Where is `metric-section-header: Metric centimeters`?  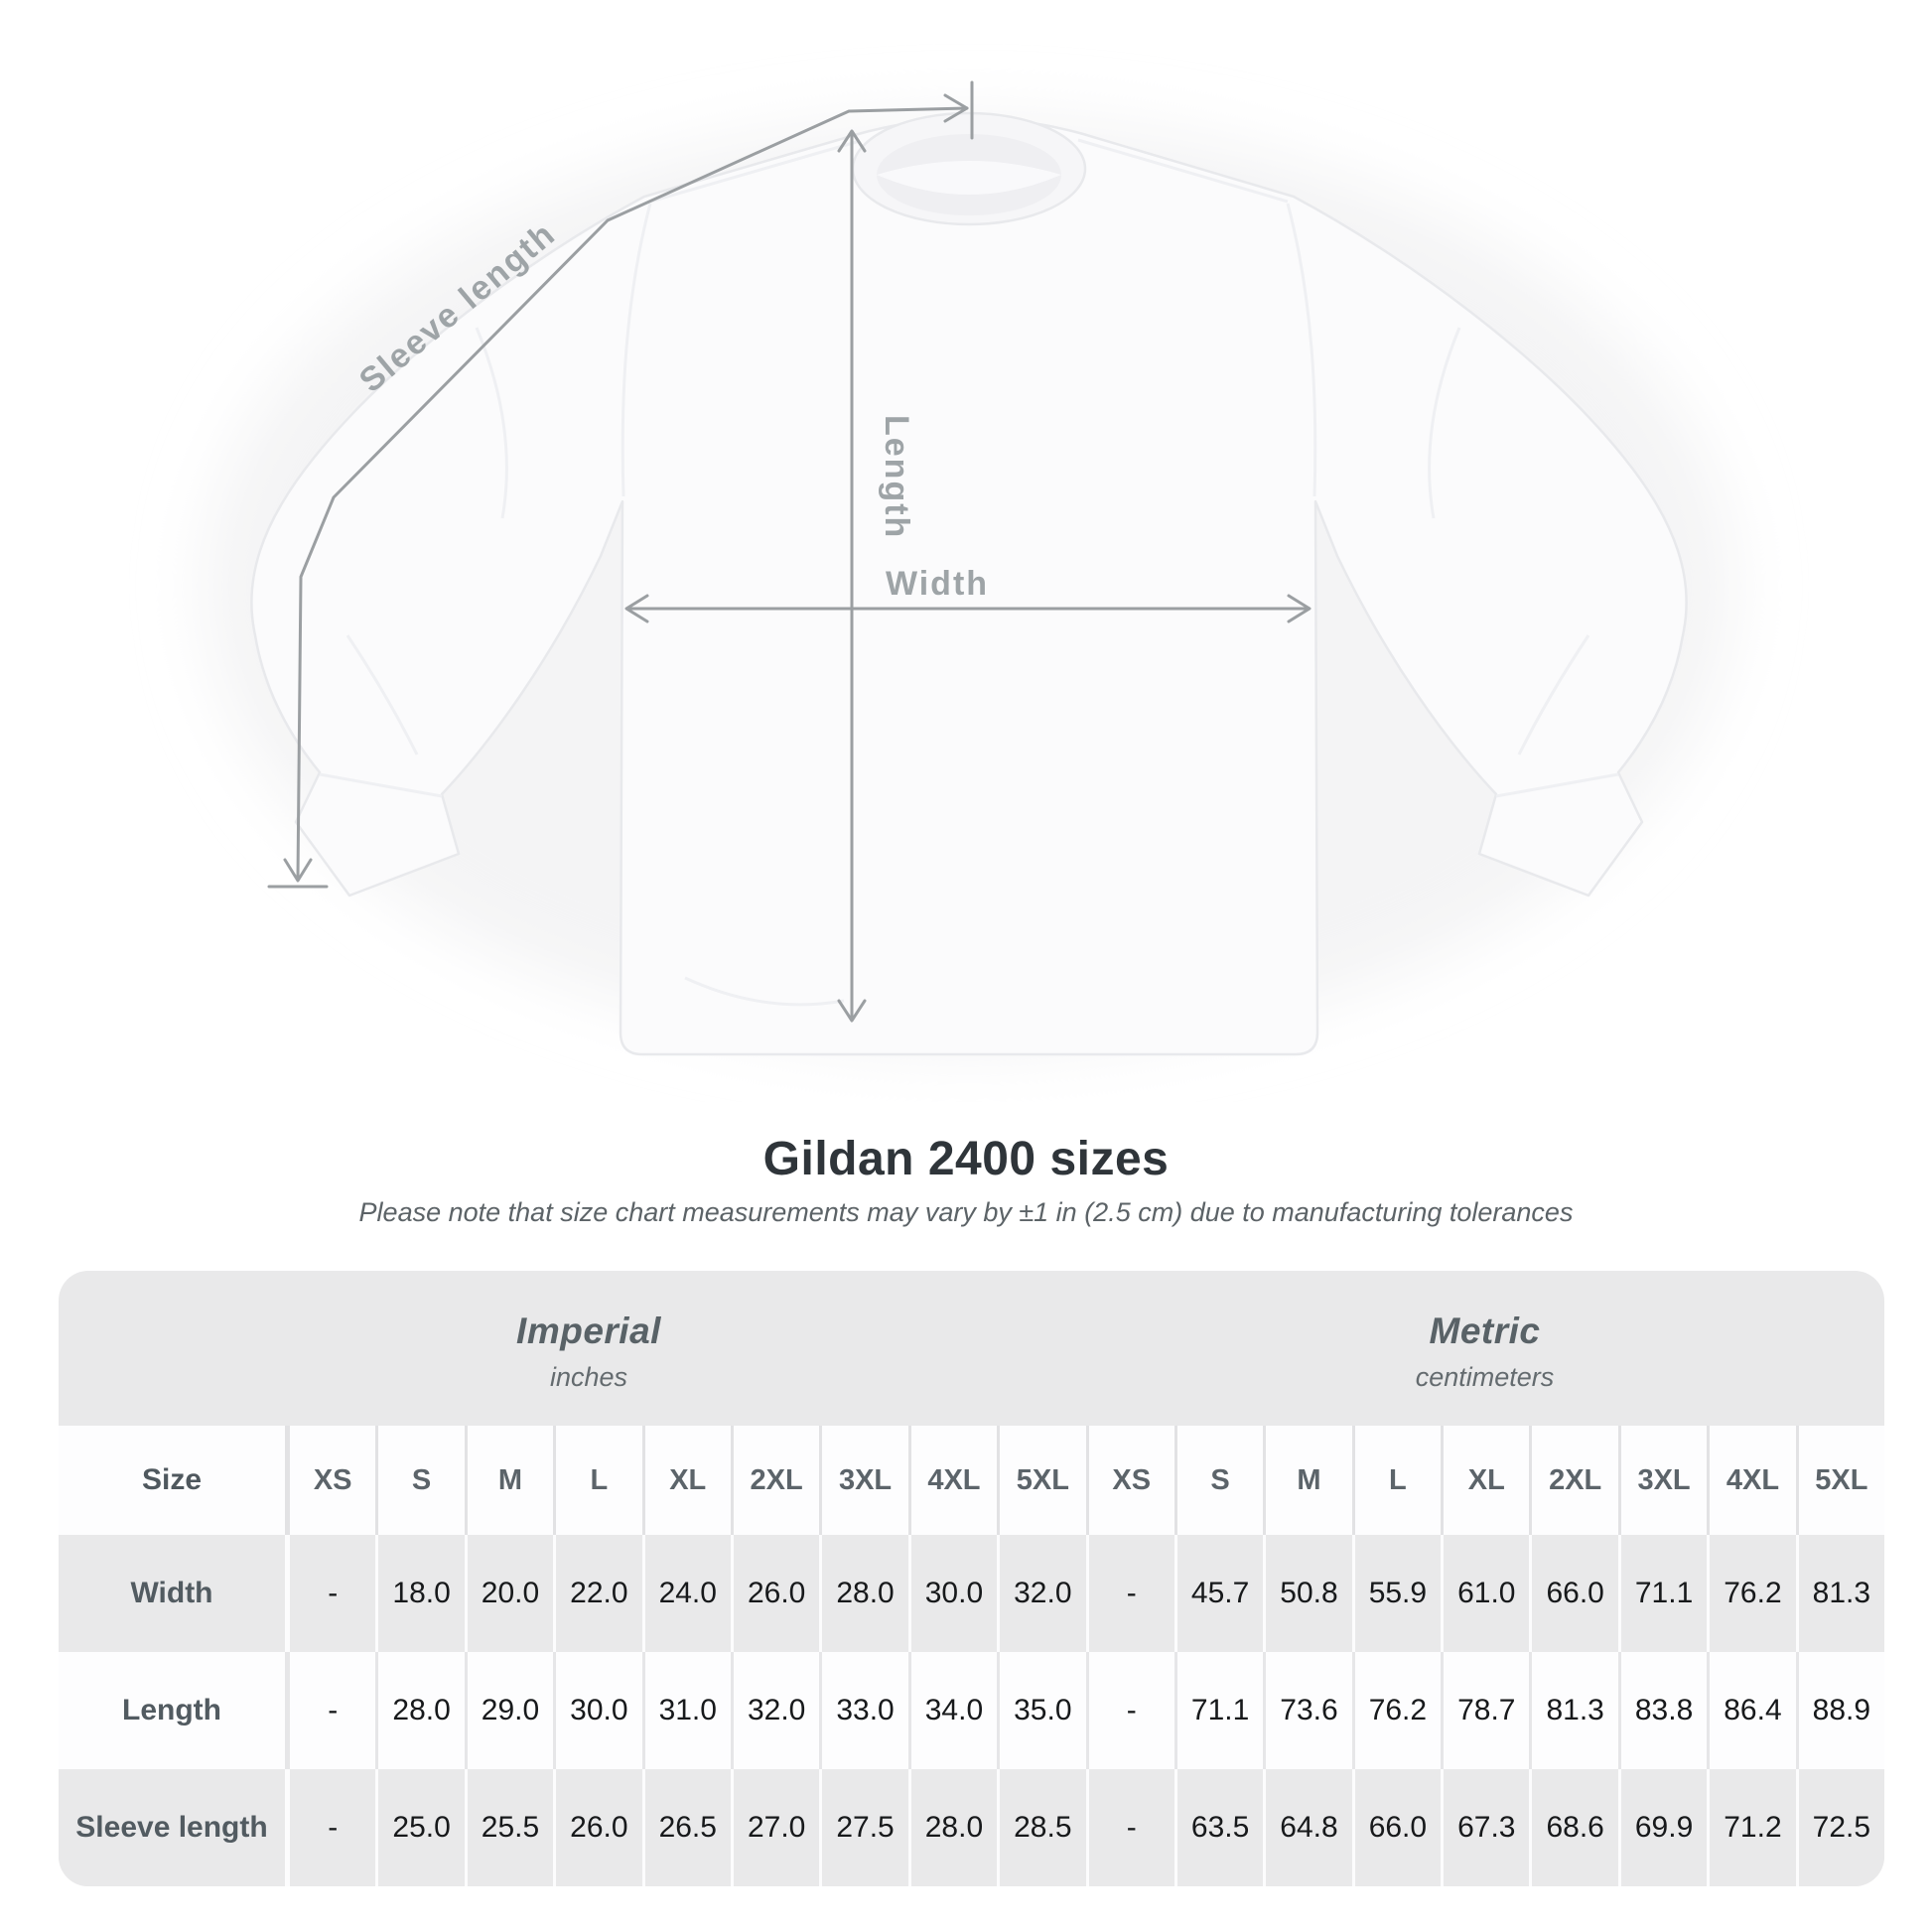
metric-section-header: Metric centimeters is located at coordinates (1485, 1348).